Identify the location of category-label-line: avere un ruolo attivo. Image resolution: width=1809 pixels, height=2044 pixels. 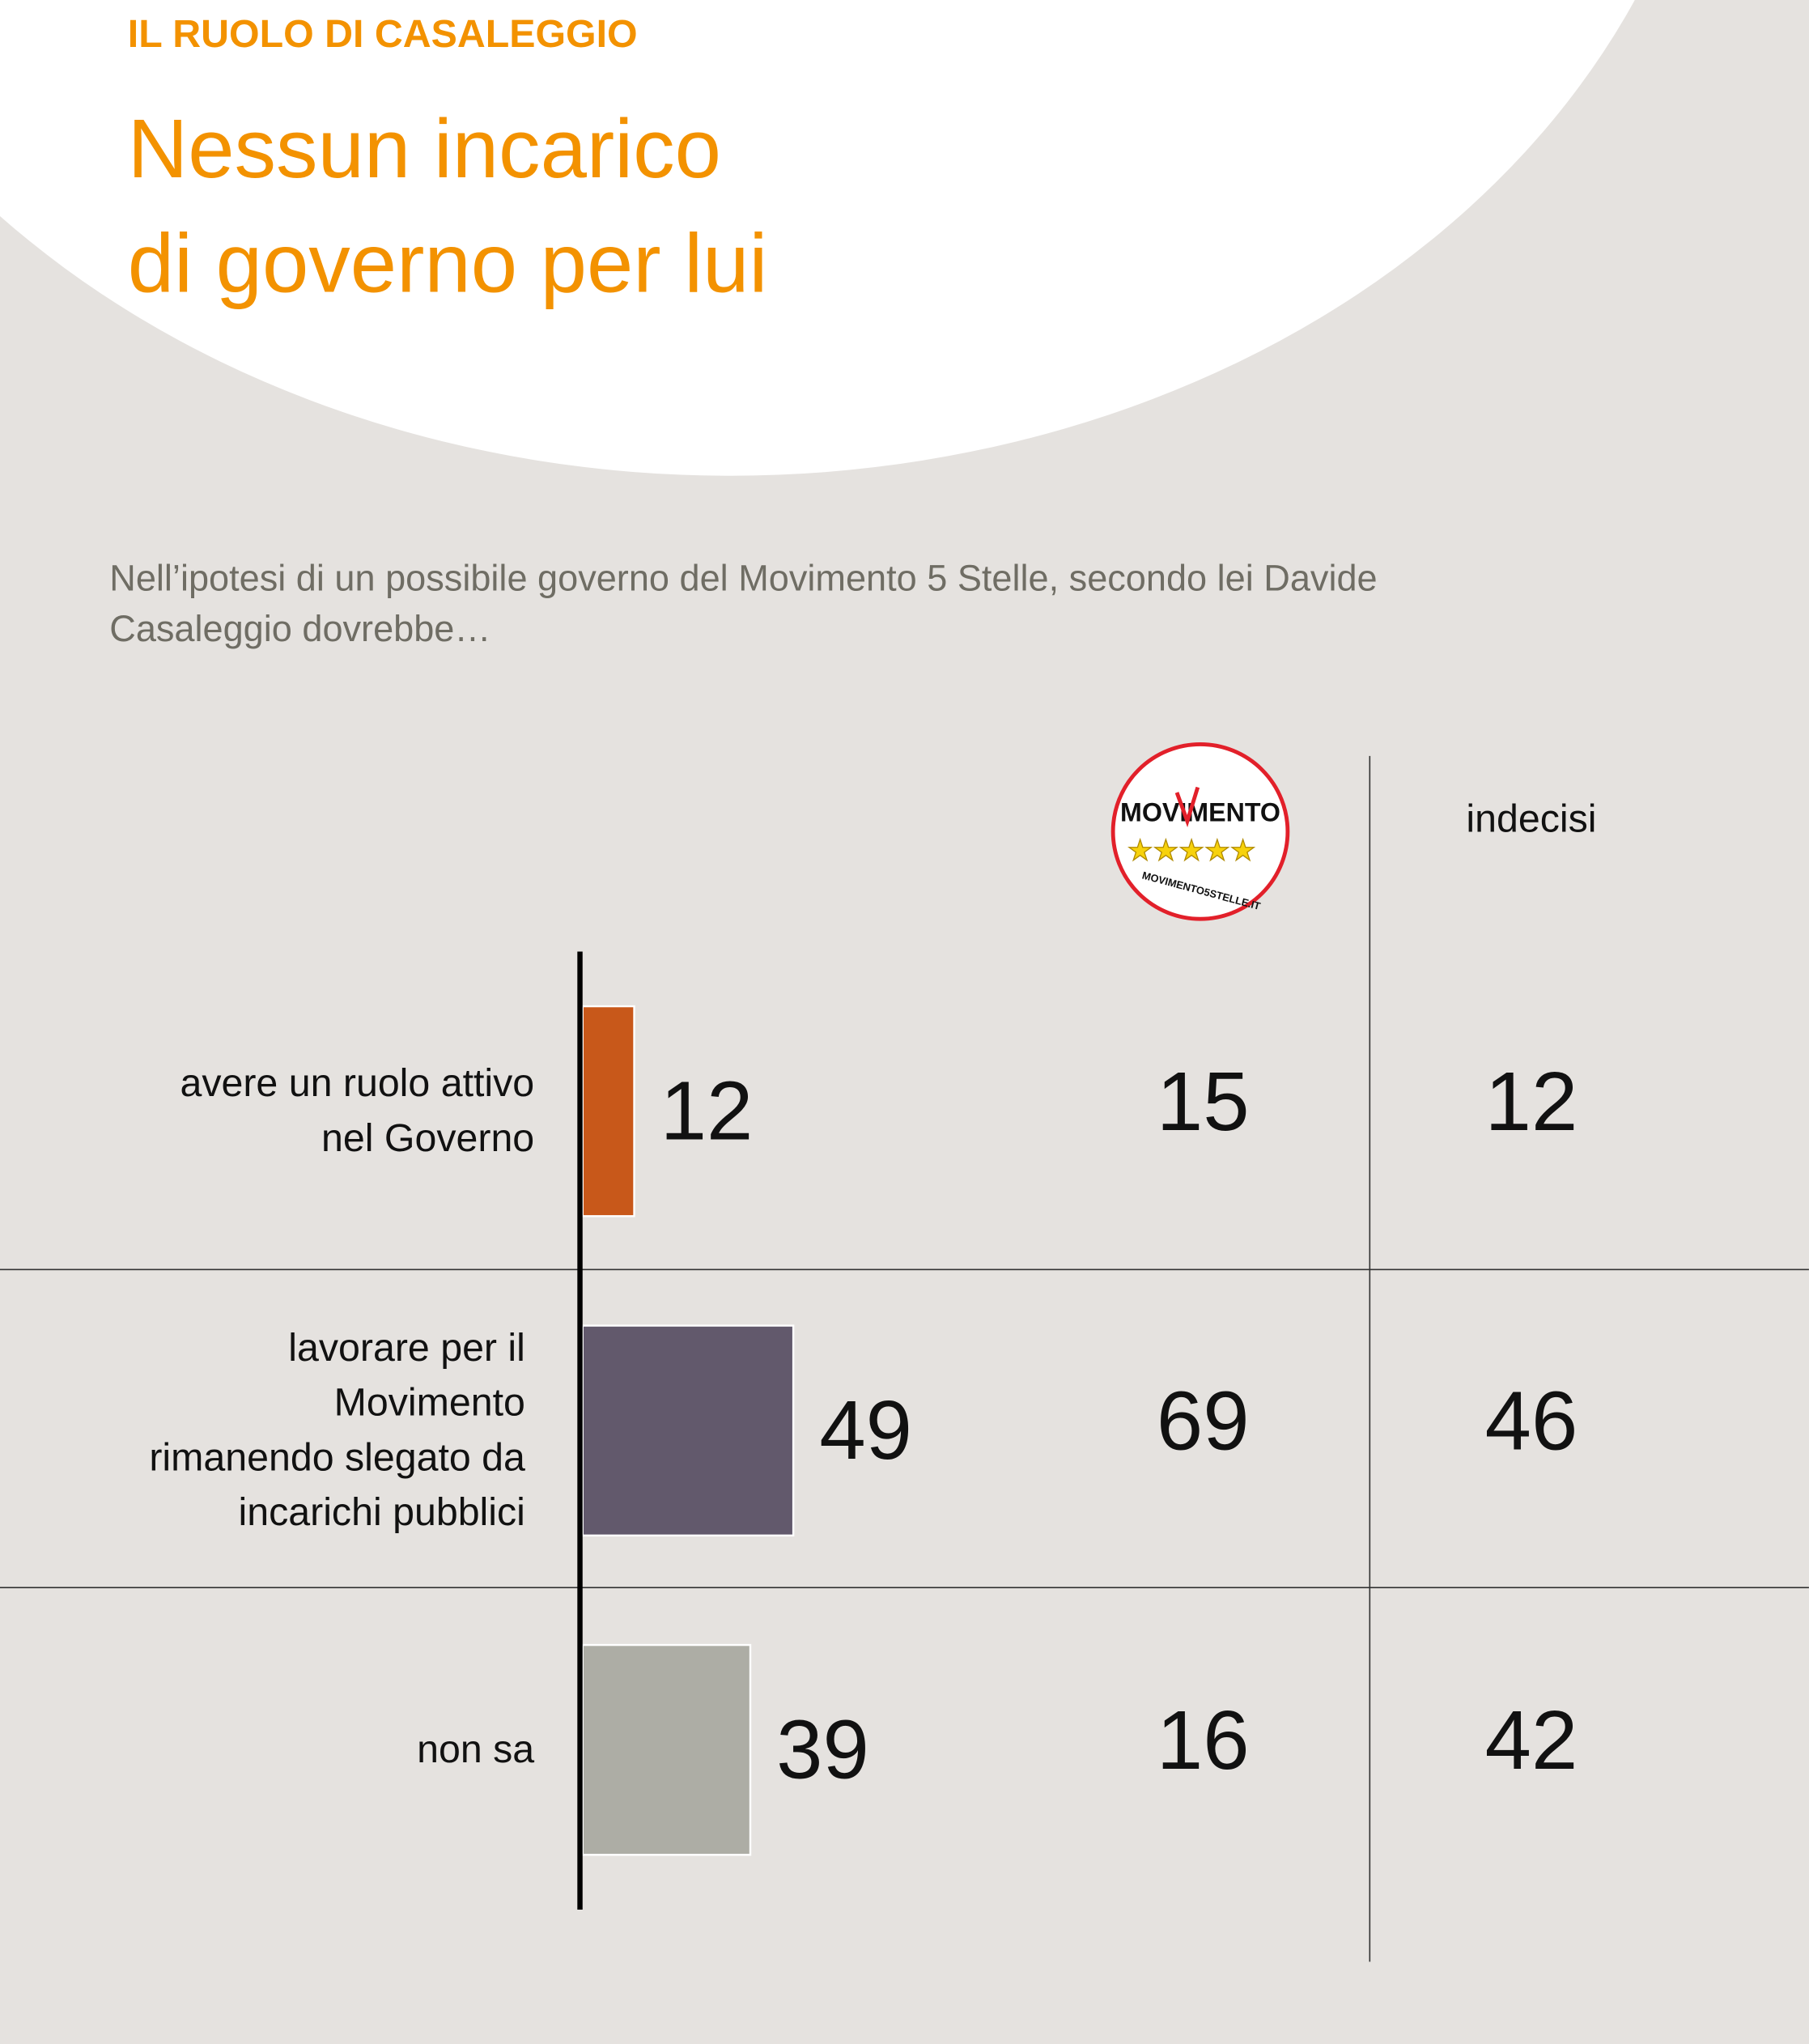
(357, 1083).